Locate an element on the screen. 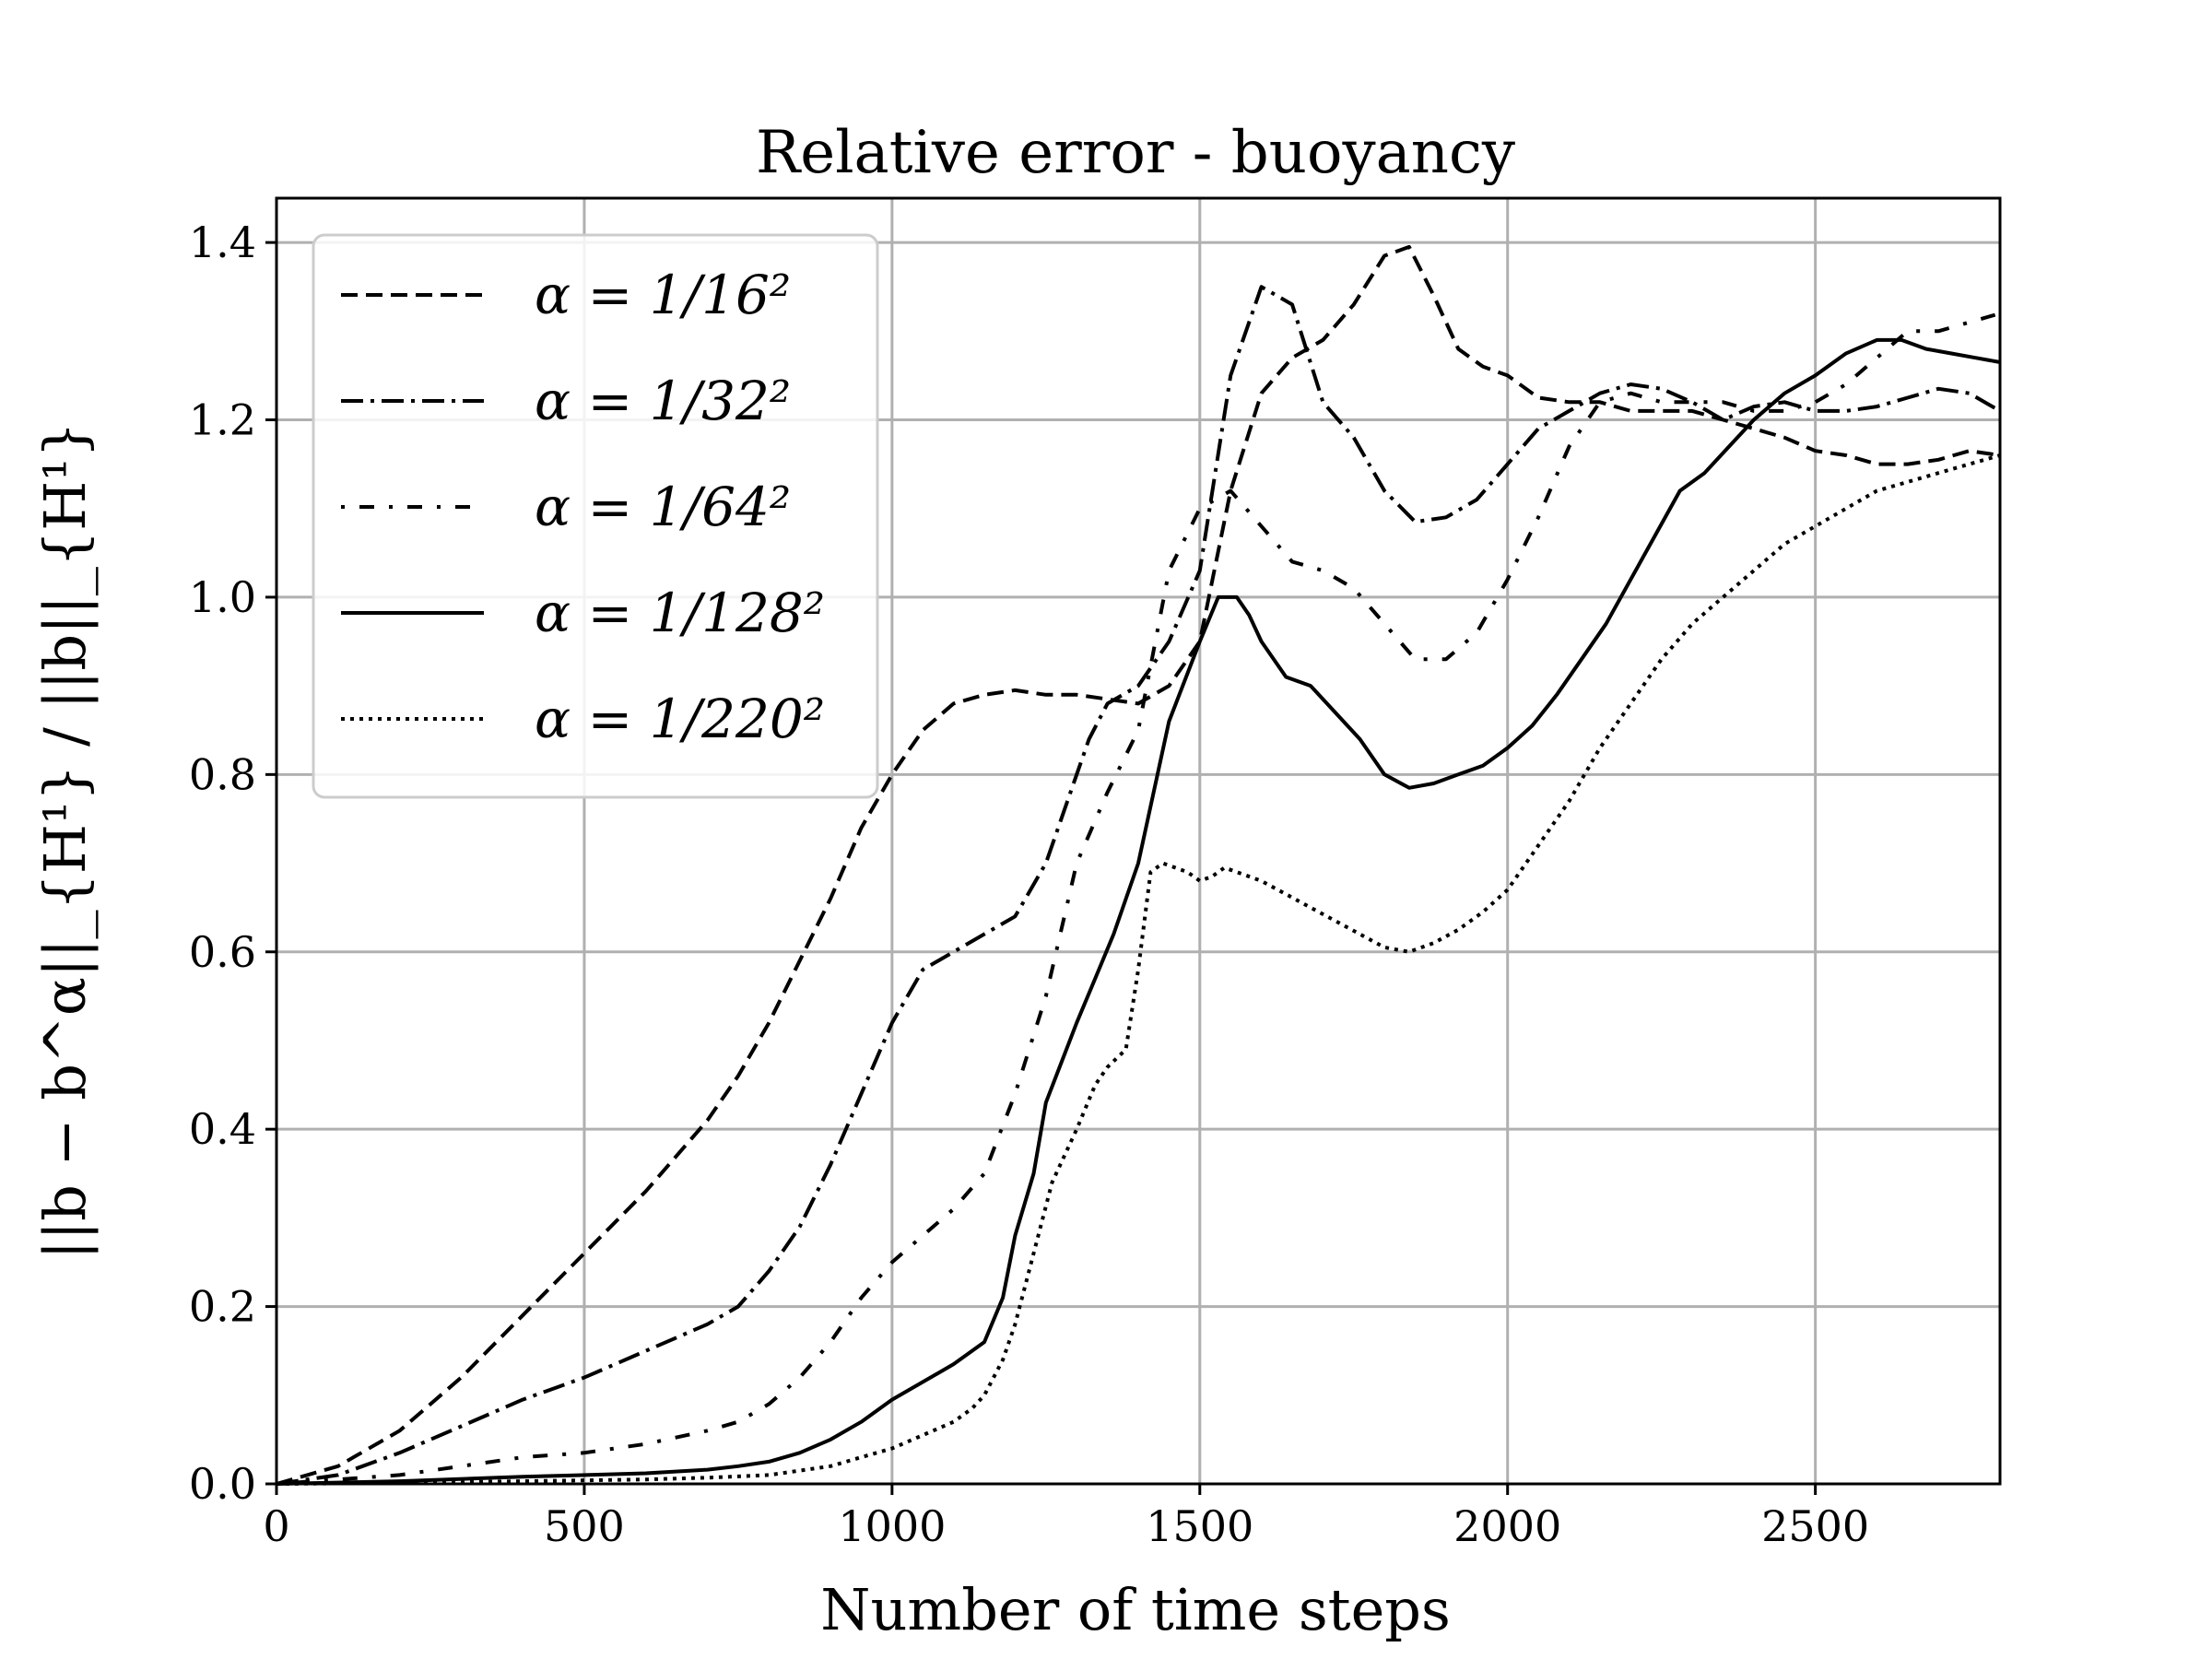 The height and width of the screenshot is (1659, 2212). y-tick-label: 1.0 is located at coordinates (222, 597).